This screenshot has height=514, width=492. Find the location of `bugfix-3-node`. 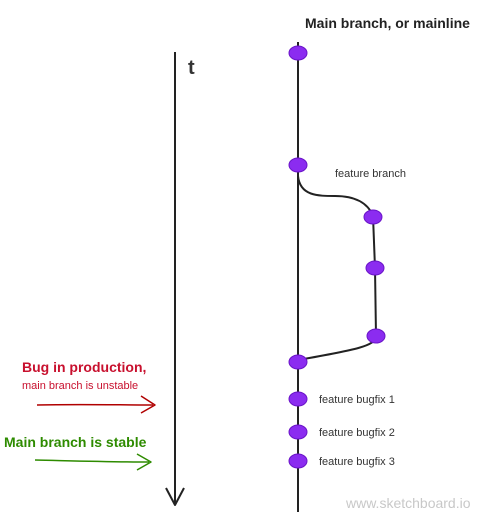

bugfix-3-node is located at coordinates (298, 461).